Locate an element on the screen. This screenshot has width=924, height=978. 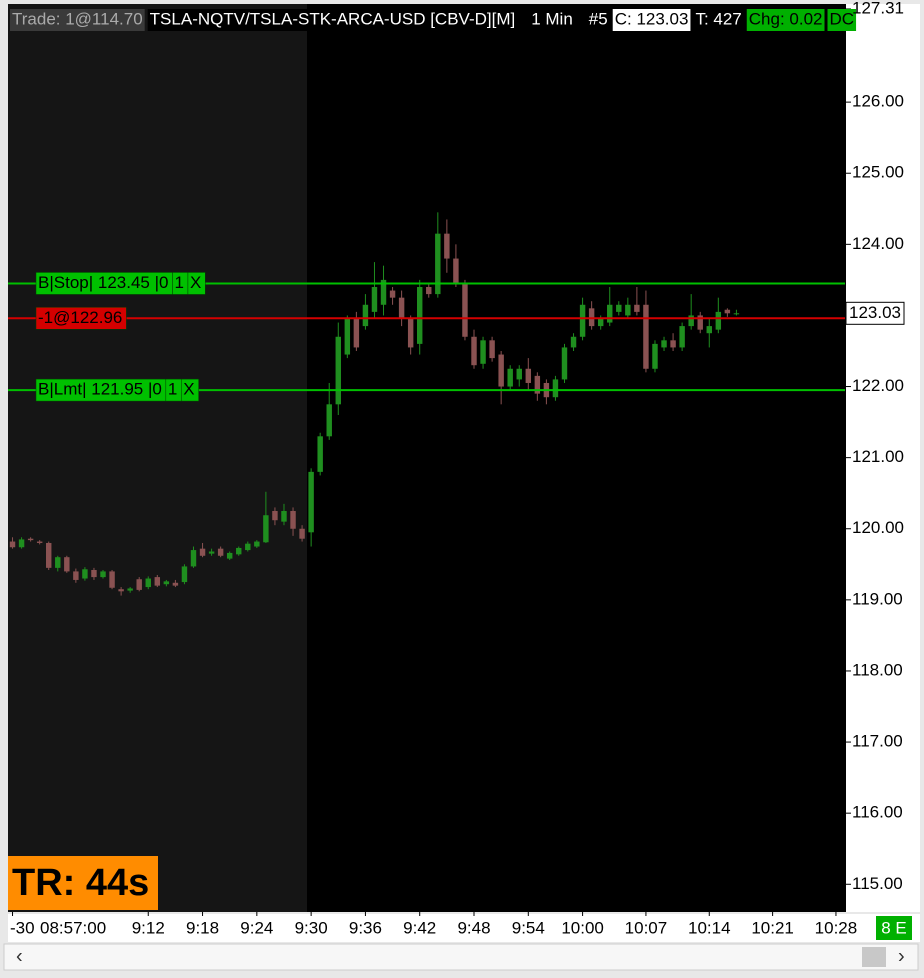
header-text: T: 427 is located at coordinates (718, 18).